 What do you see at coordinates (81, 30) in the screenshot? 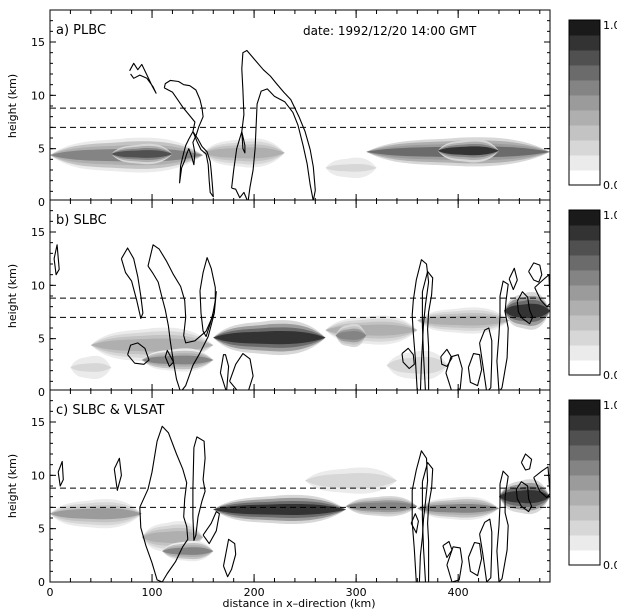
I see `panel-title: a) PLBC` at bounding box center [81, 30].